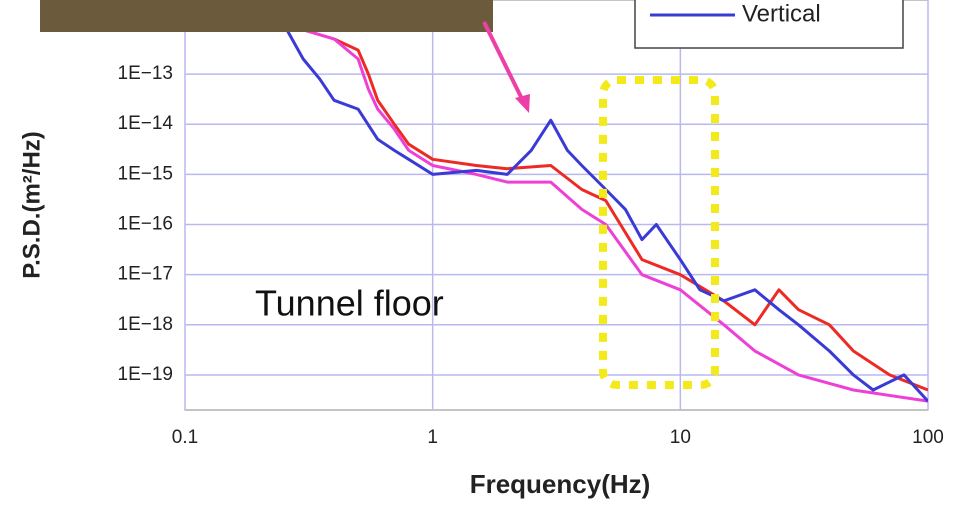  I want to click on highlight-box, so click(659, 232).